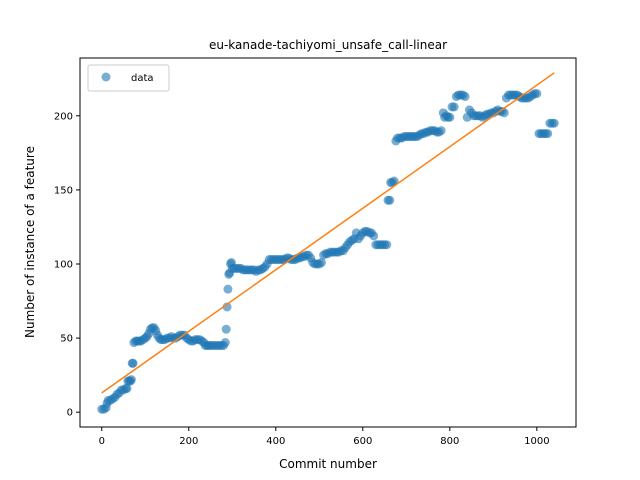 The width and height of the screenshot is (640, 480). What do you see at coordinates (63, 264) in the screenshot?
I see `y-tick-label: 100` at bounding box center [63, 264].